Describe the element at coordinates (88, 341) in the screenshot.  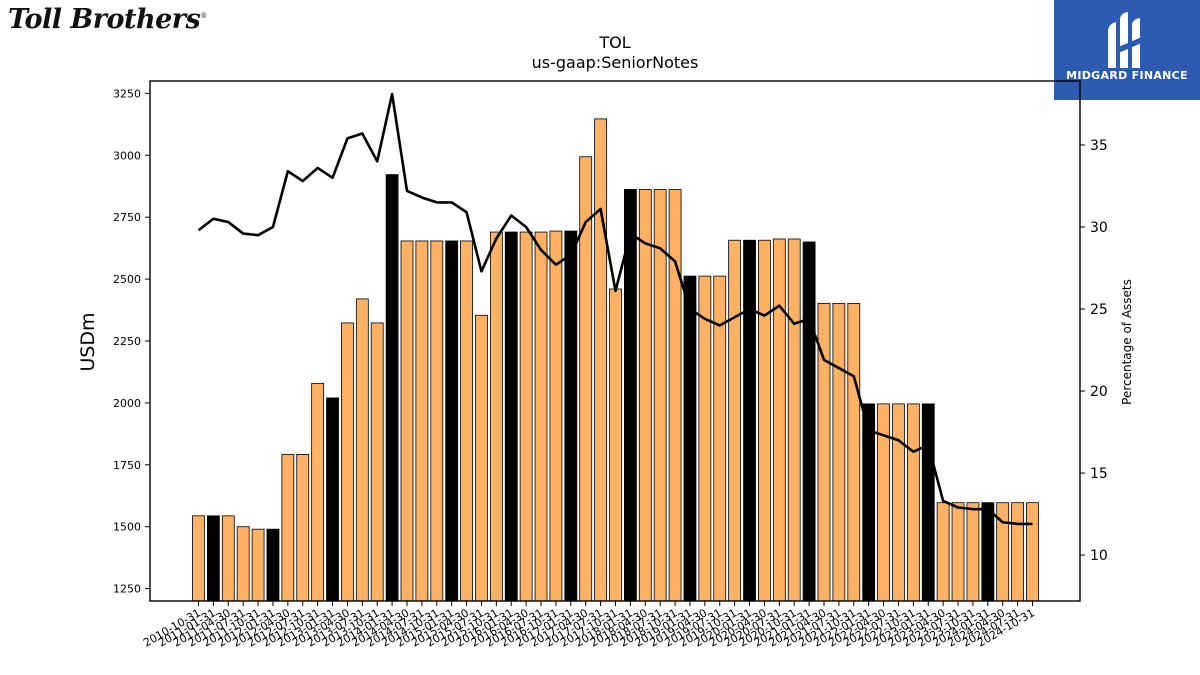
I see `y-axis-label: USDm` at that location.